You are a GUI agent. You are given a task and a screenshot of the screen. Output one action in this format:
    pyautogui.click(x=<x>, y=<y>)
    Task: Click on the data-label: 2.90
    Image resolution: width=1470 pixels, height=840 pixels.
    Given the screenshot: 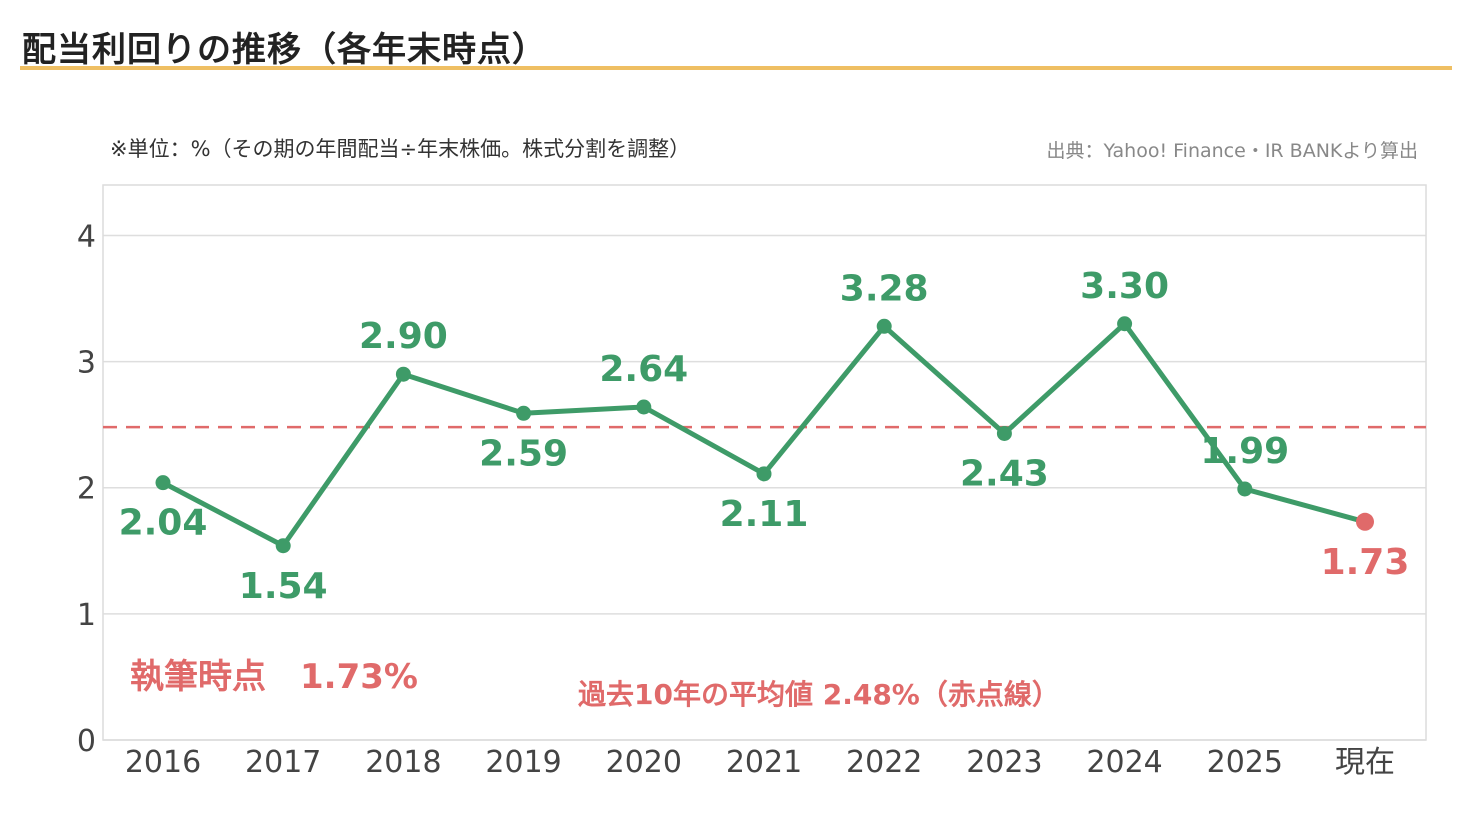 What is the action you would take?
    pyautogui.click(x=403, y=336)
    